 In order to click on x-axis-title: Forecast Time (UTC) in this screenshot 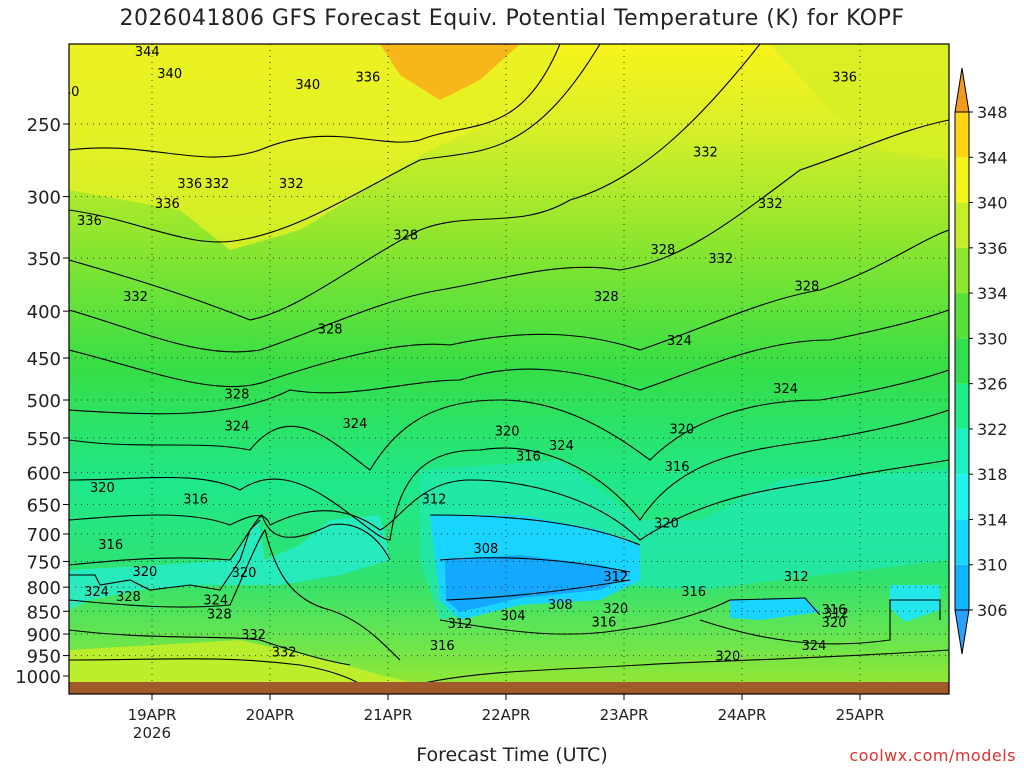, I will do `click(512, 755)`.